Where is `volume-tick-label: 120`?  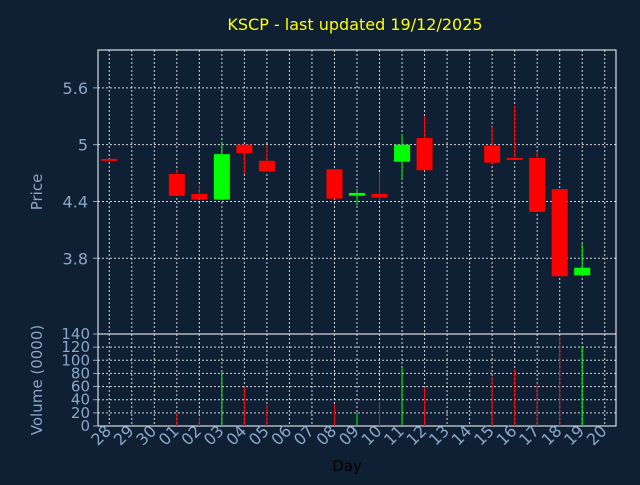
volume-tick-label: 120 is located at coordinates (75, 347).